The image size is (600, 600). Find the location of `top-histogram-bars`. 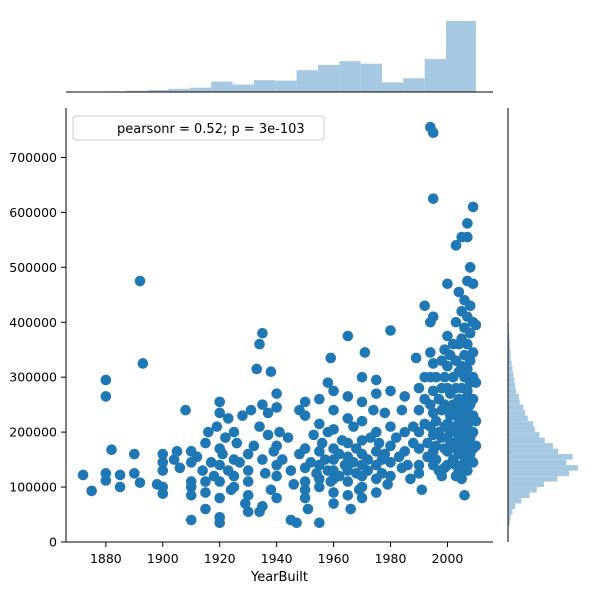

top-histogram-bars is located at coordinates (279, 56).